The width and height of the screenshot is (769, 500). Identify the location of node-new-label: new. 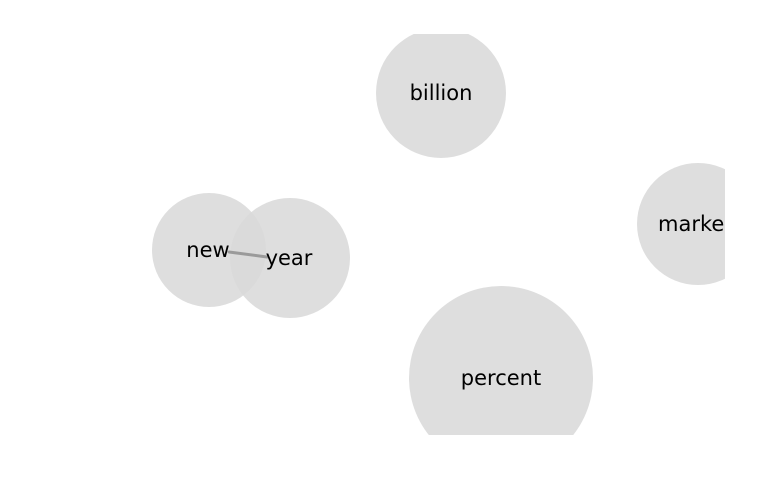
(207, 250).